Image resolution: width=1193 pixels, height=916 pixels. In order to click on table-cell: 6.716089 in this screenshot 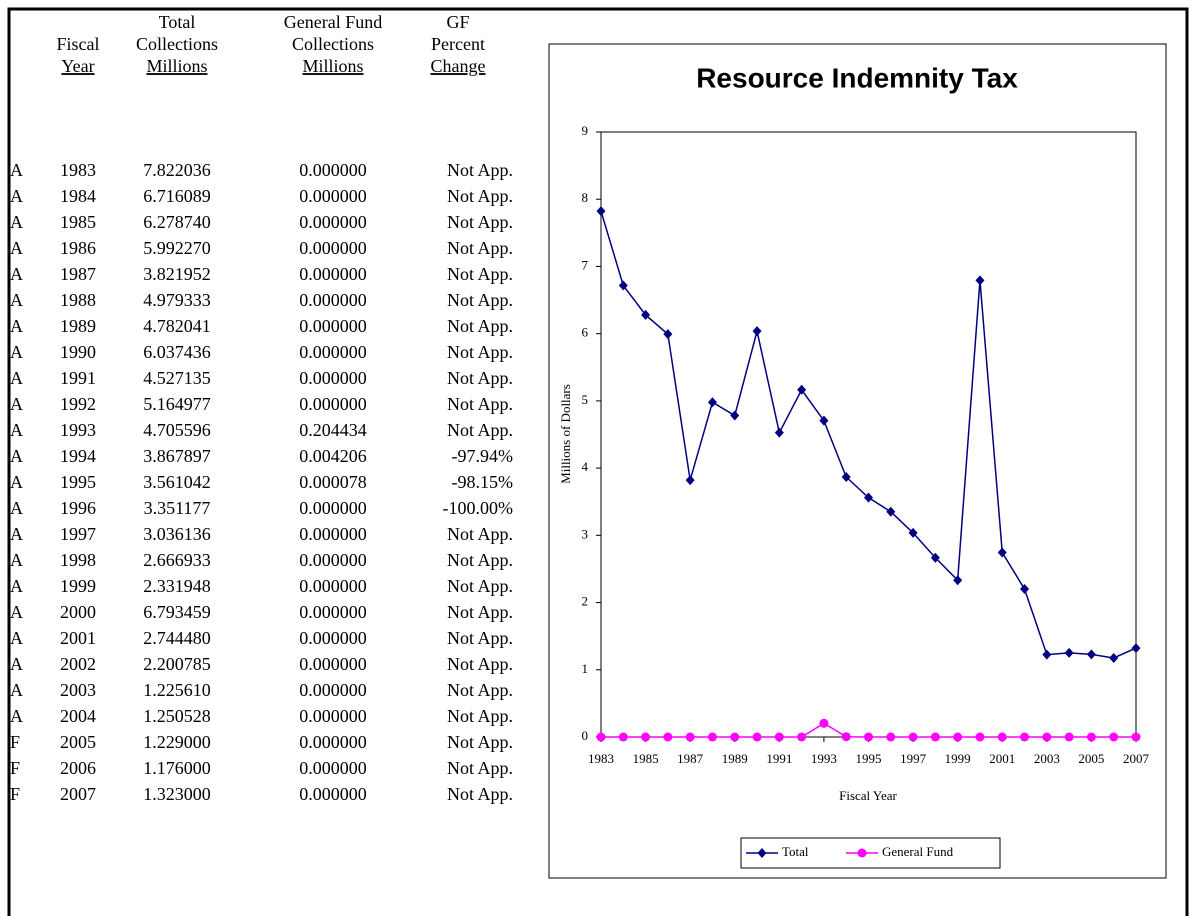, I will do `click(177, 196)`.